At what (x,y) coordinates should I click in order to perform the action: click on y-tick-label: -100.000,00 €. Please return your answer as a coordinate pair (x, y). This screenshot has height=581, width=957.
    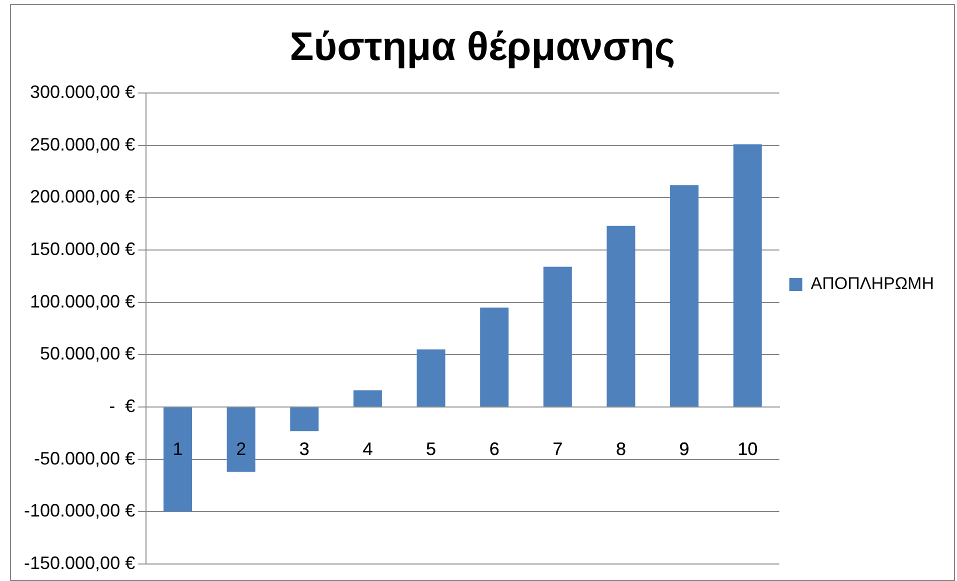
    Looking at the image, I should click on (80, 510).